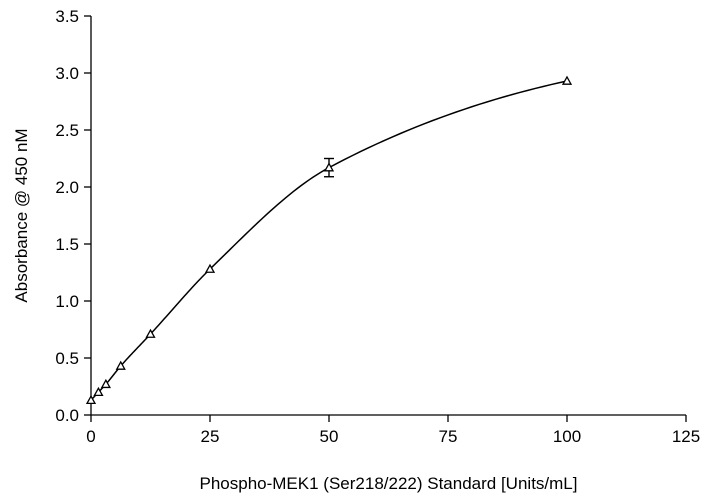 The image size is (711, 497). Describe the element at coordinates (210, 436) in the screenshot. I see `x-tick-label: 25` at that location.